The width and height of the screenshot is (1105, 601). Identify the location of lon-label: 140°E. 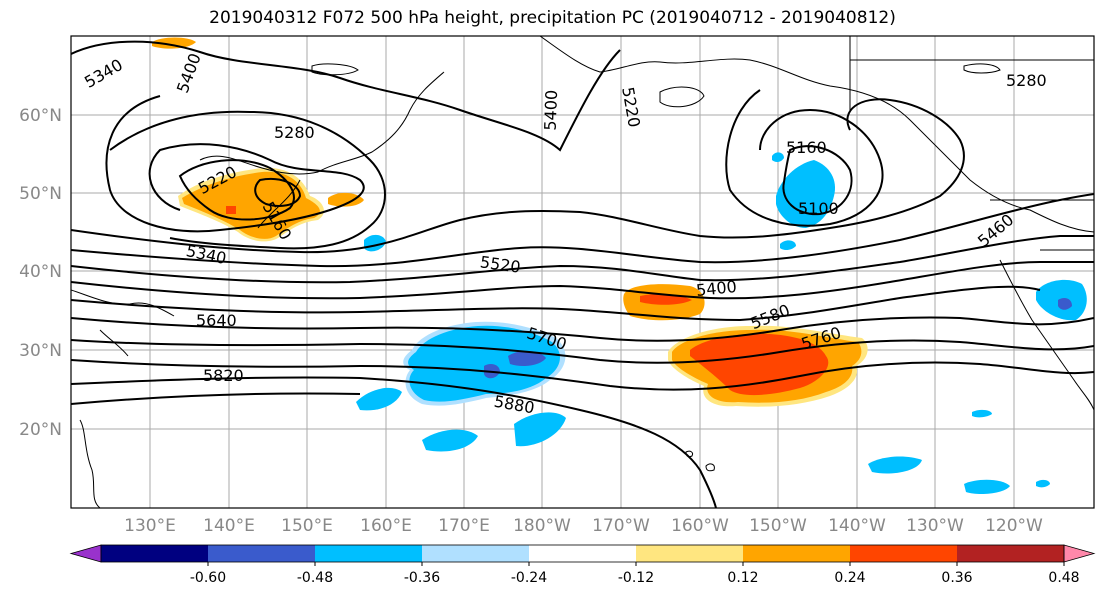
(229, 526).